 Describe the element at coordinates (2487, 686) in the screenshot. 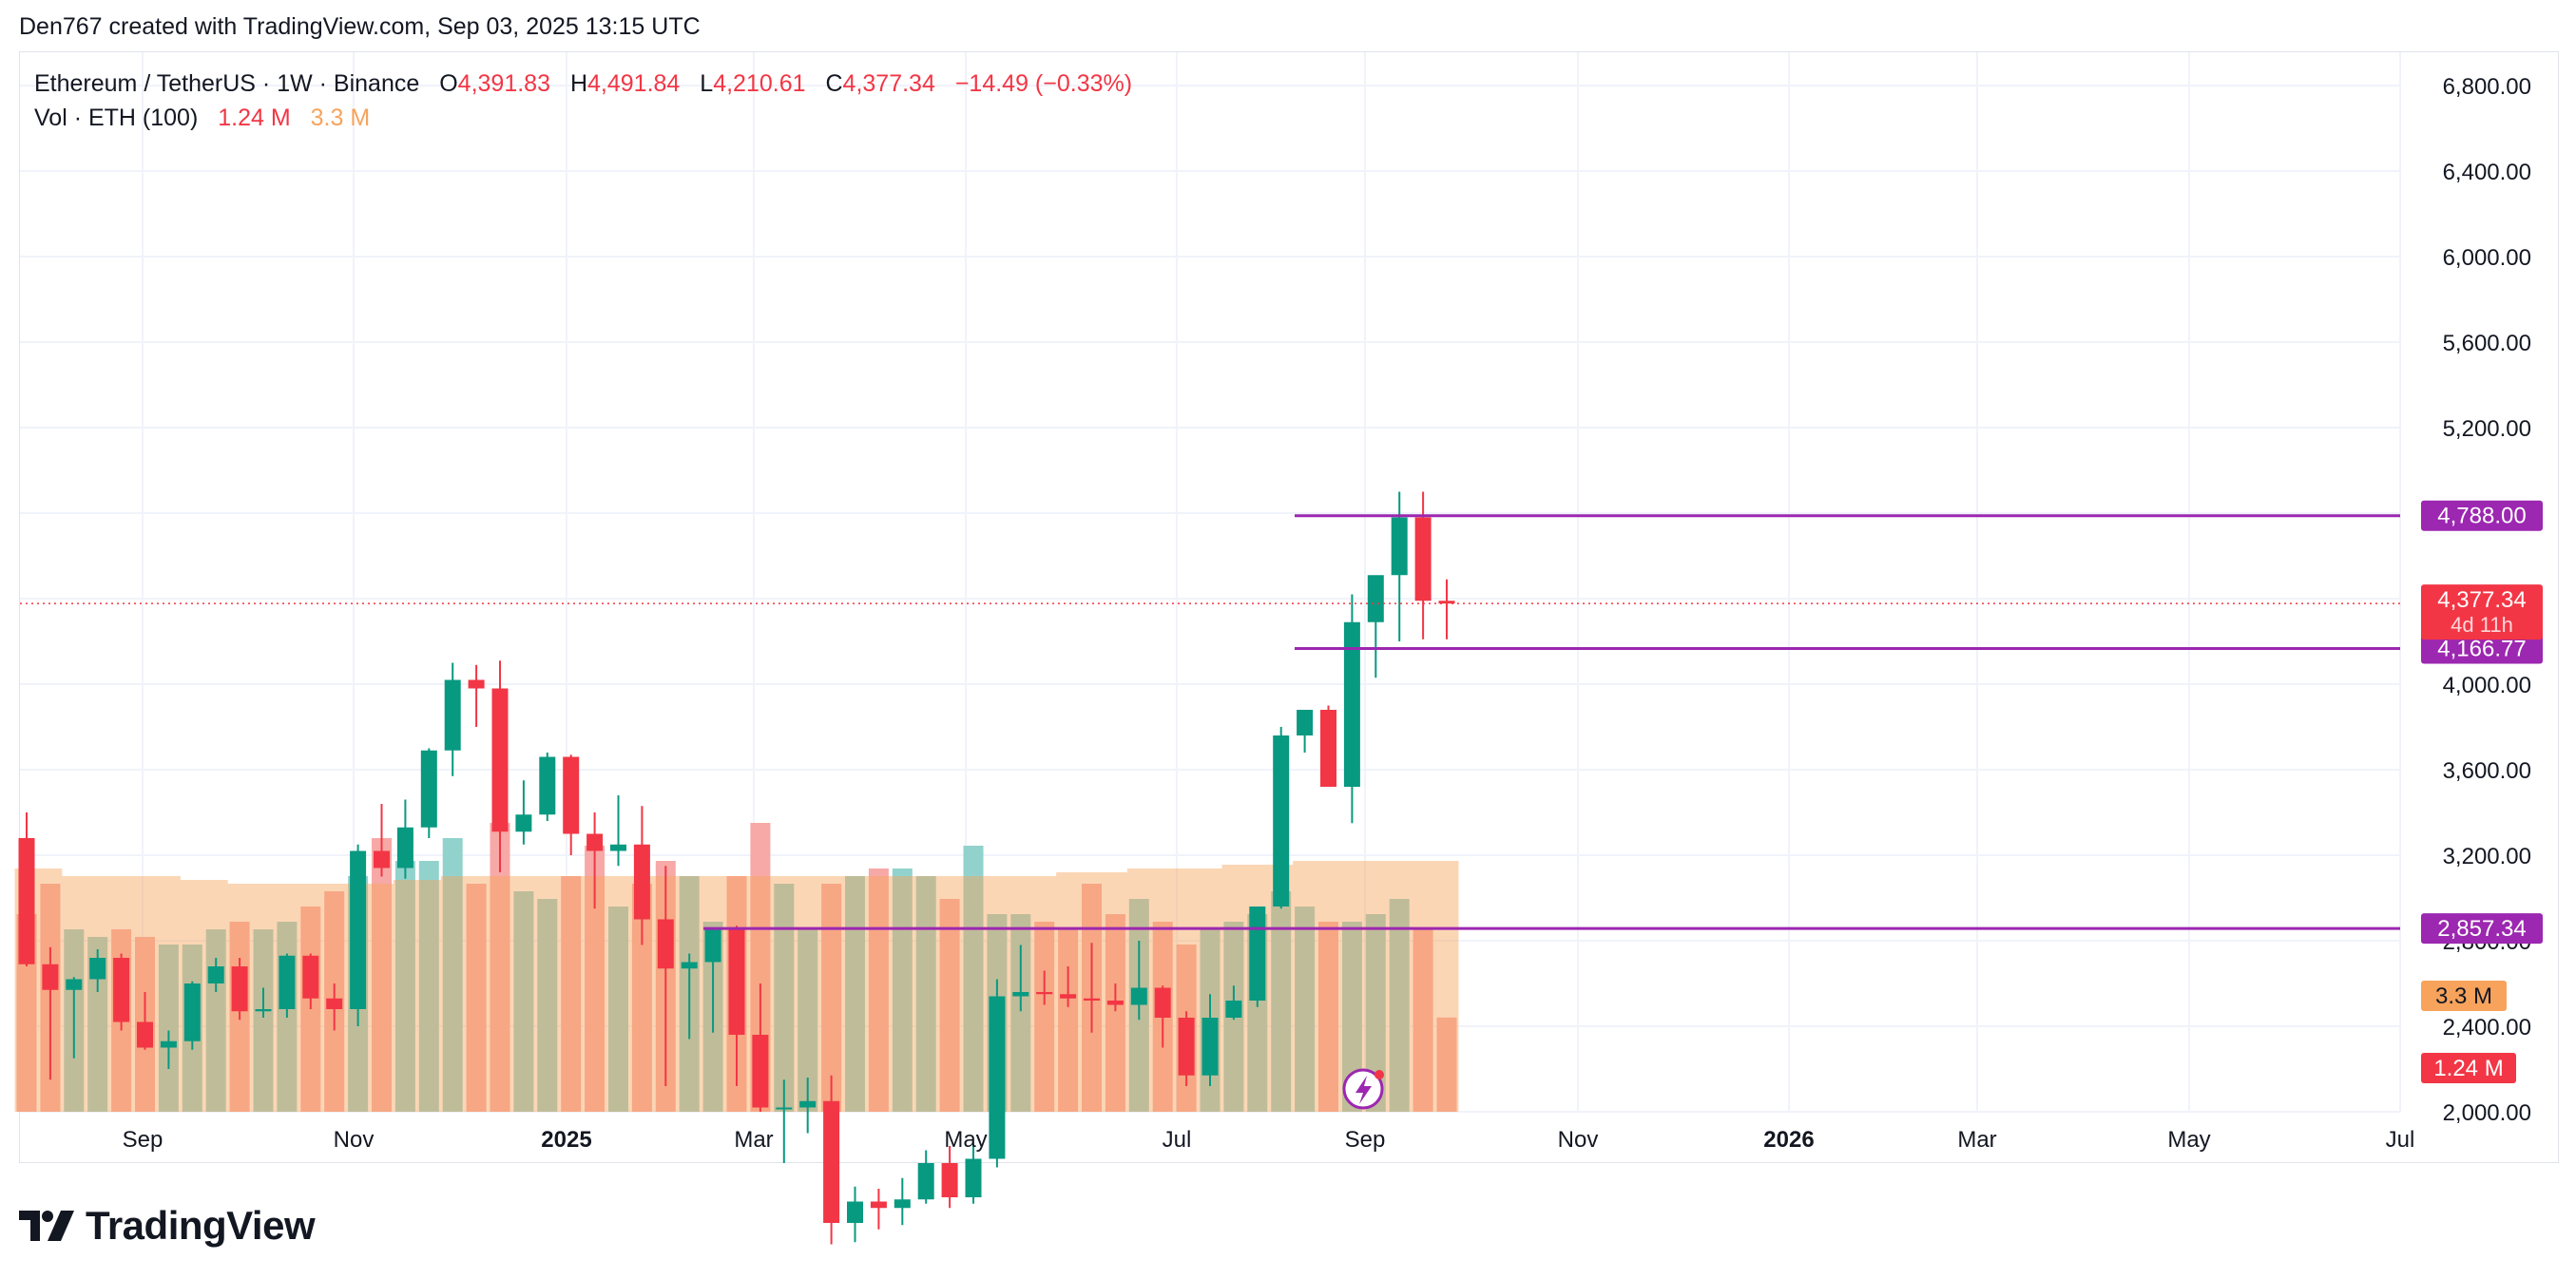

I see `price-tick-label: 4,000.00` at that location.